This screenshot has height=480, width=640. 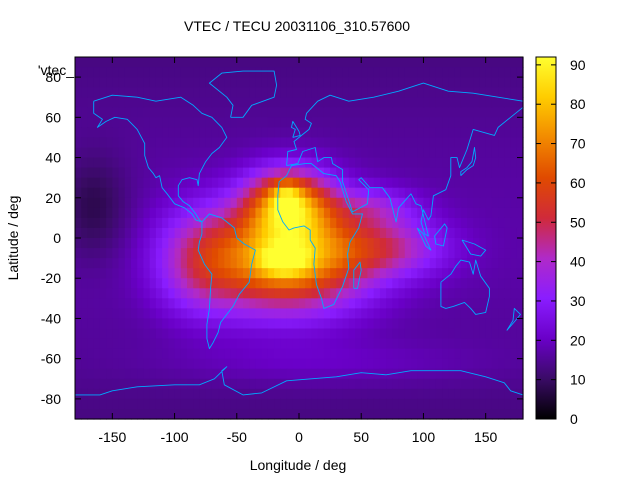 What do you see at coordinates (299, 437) in the screenshot?
I see `x-tick-label: 0` at bounding box center [299, 437].